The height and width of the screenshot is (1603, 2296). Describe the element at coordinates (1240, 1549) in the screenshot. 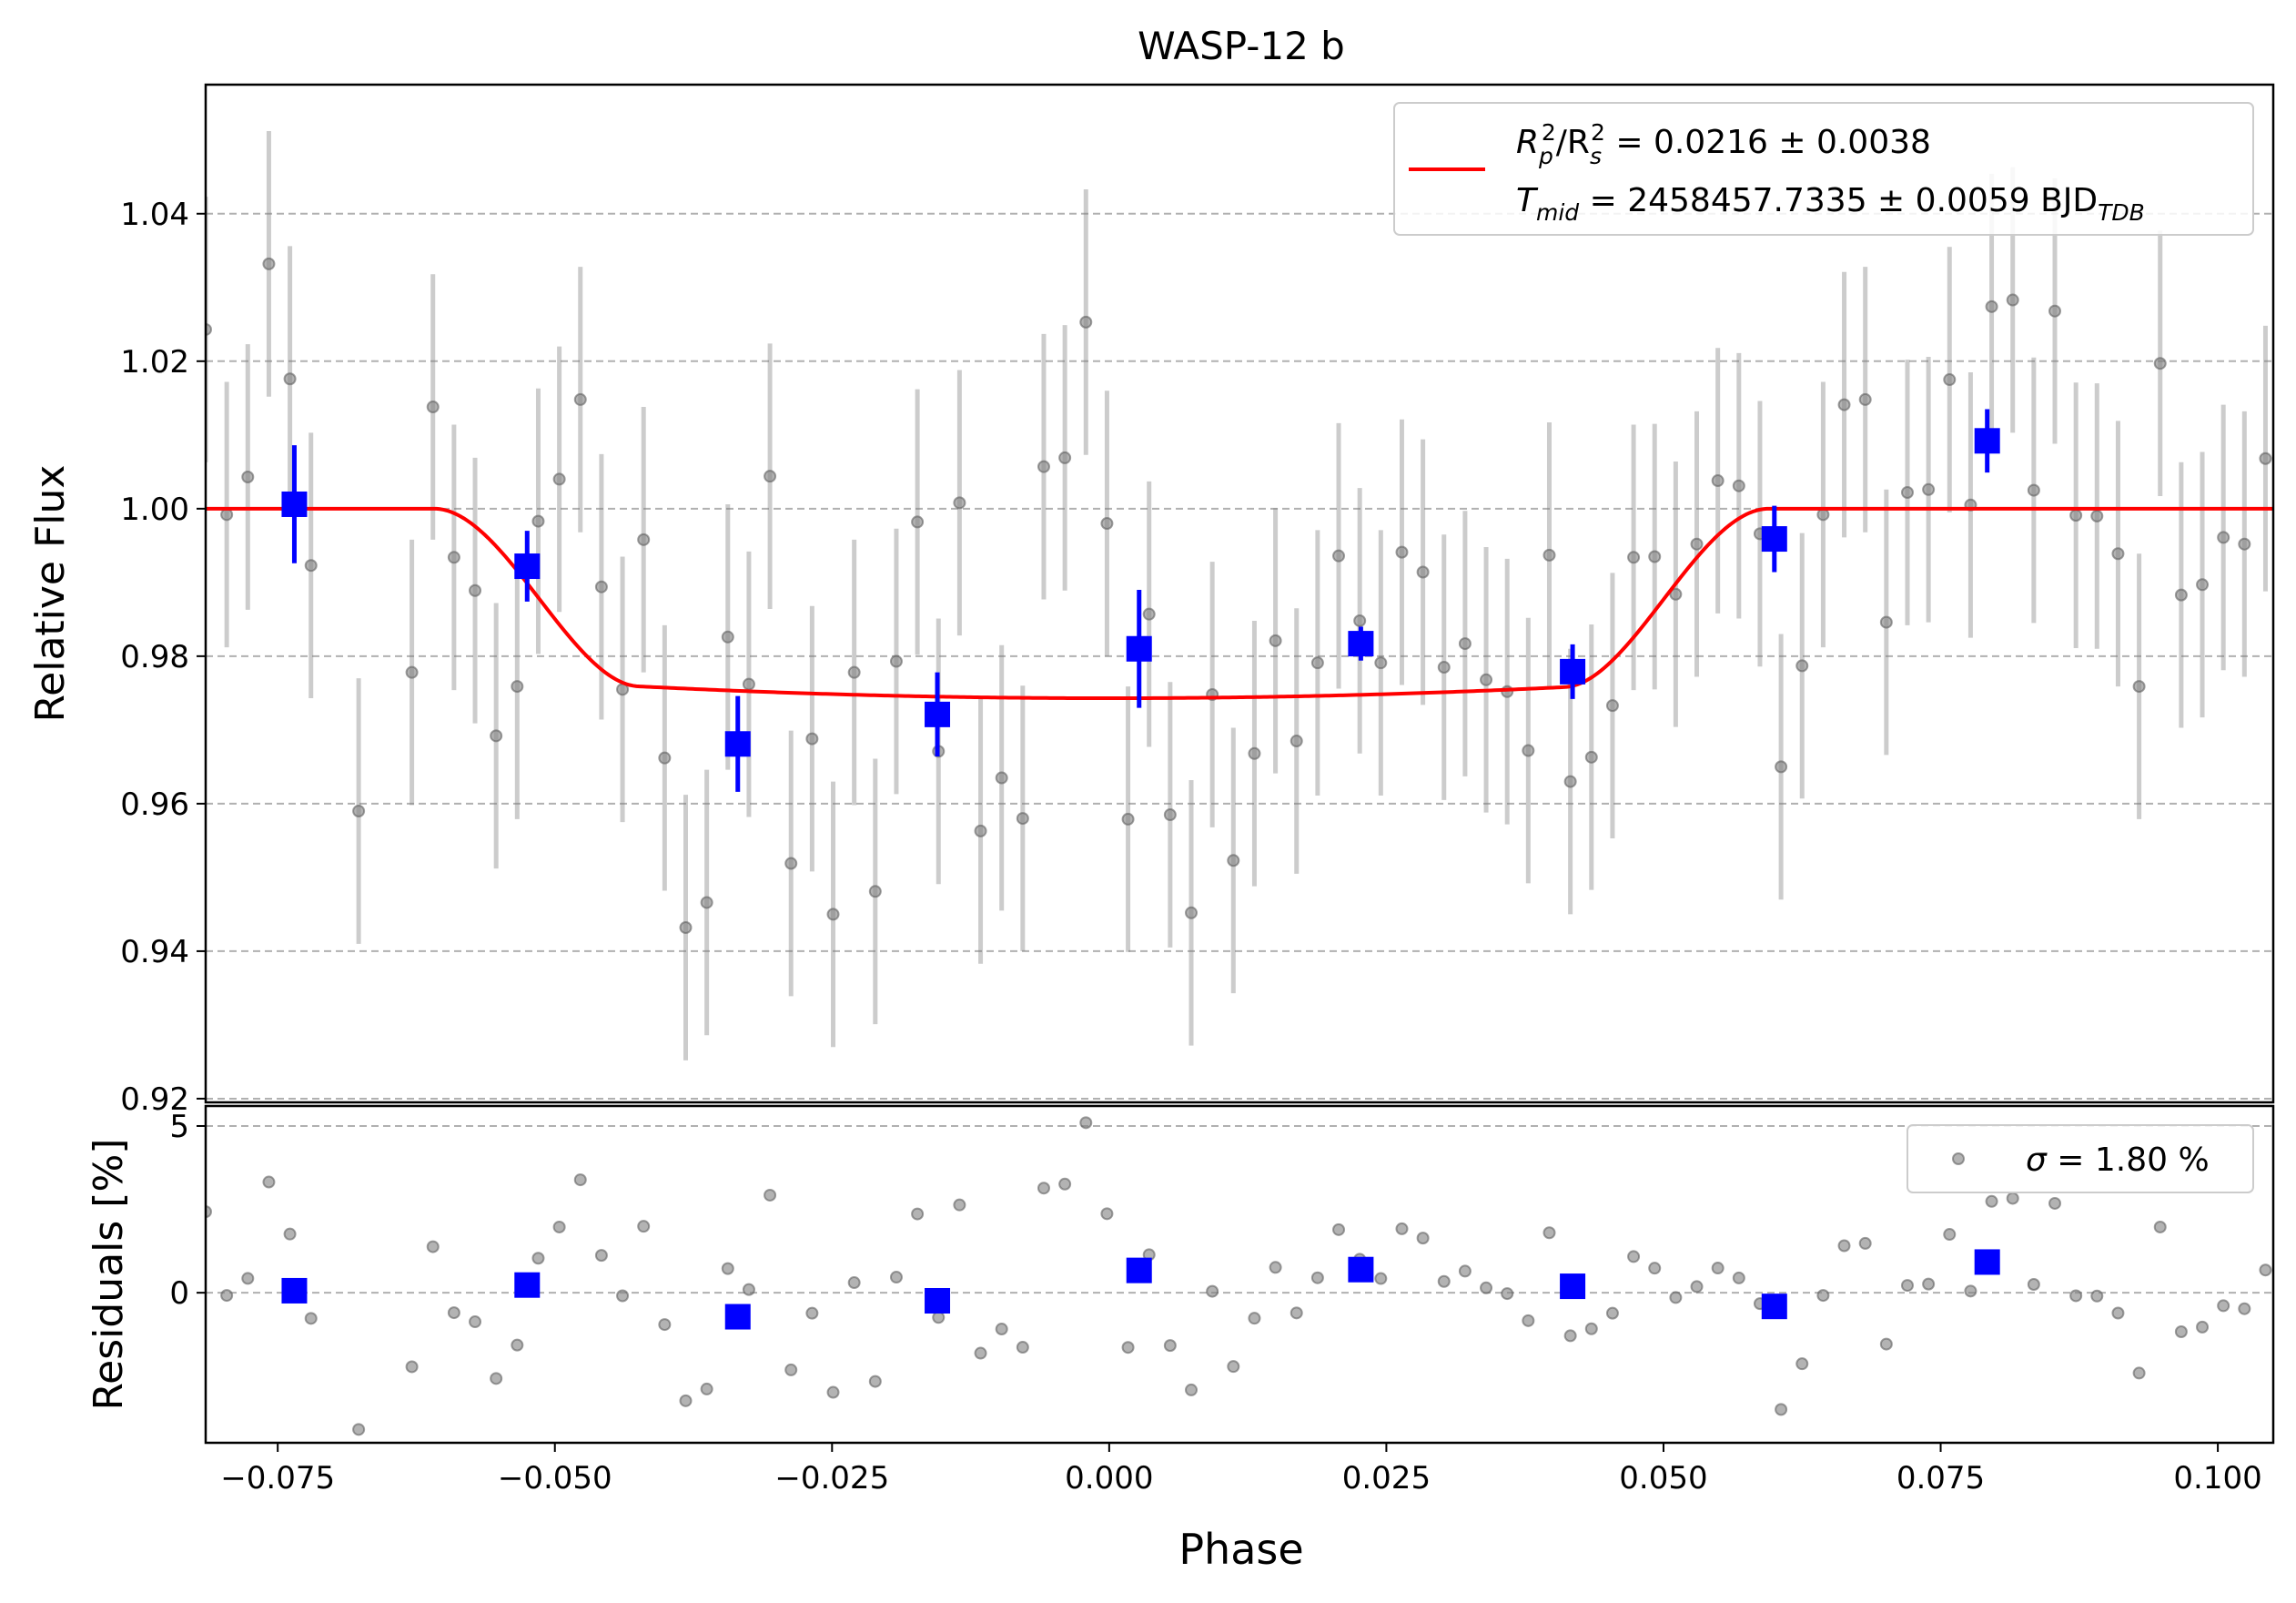

I see `x-axis-label: Phase` at that location.